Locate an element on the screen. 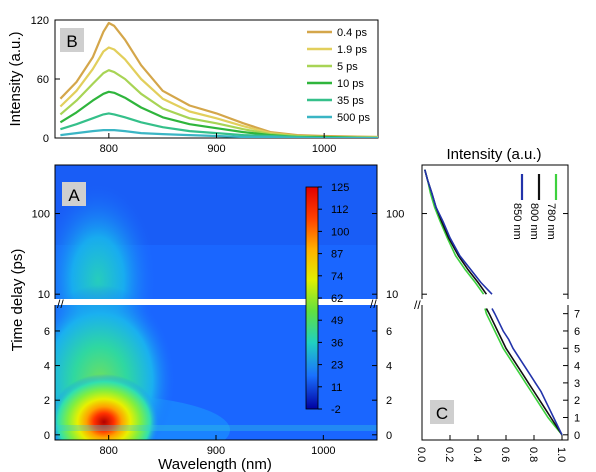 This screenshot has width=596, height=472. axis-break-band is located at coordinates (216, 302).